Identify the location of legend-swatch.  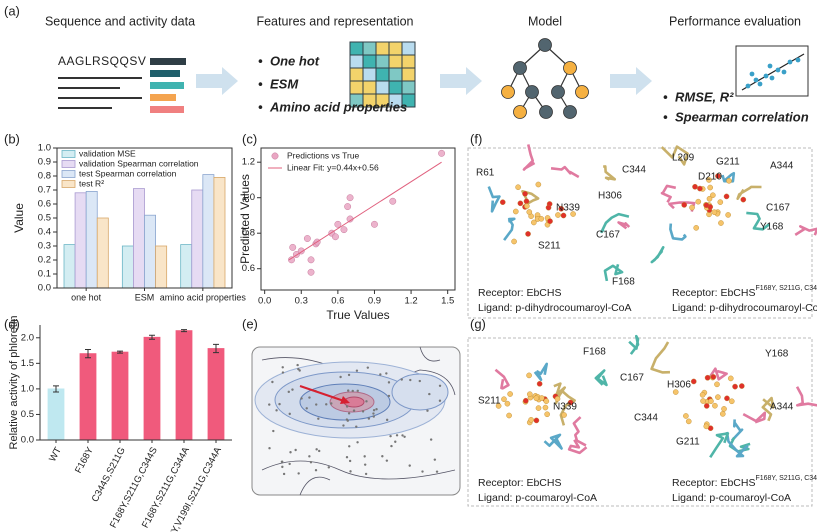
(68, 164).